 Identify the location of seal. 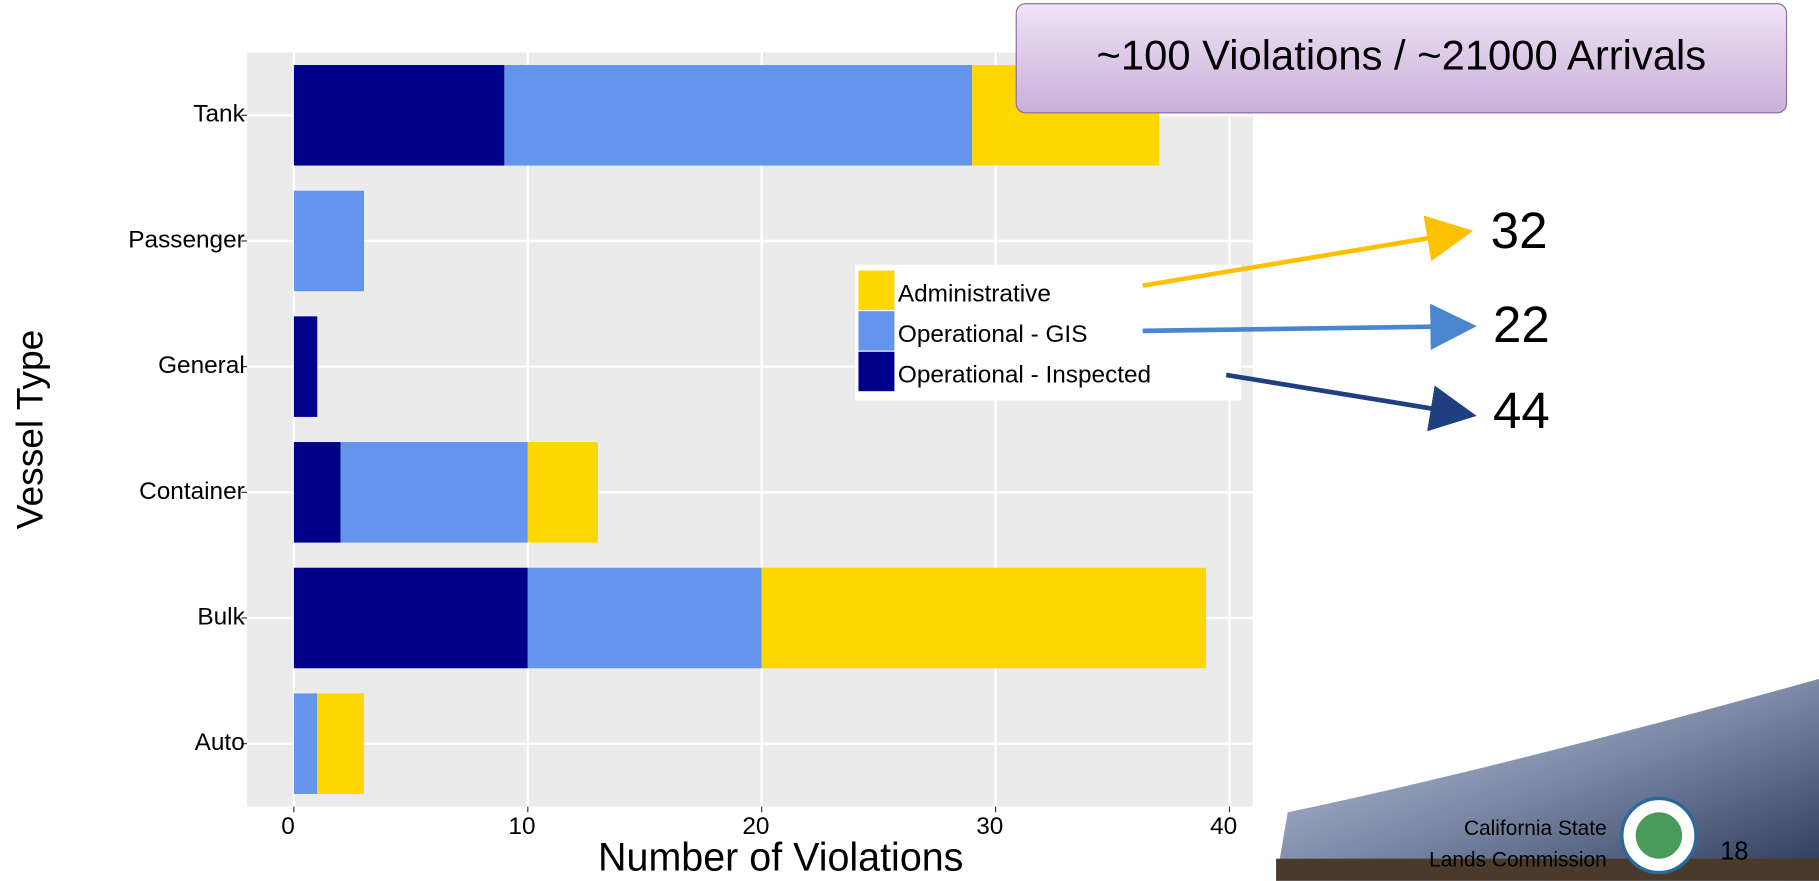
(1659, 835).